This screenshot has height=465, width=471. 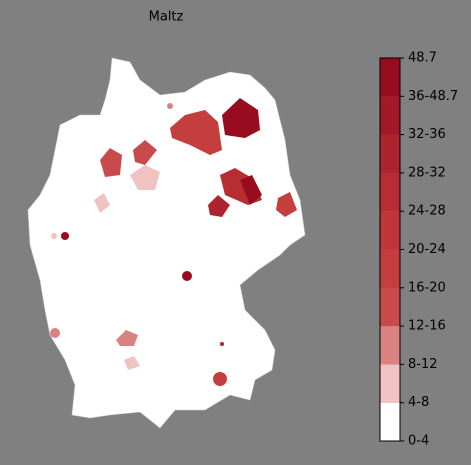 What do you see at coordinates (427, 134) in the screenshot?
I see `colorbar-label: 32-36` at bounding box center [427, 134].